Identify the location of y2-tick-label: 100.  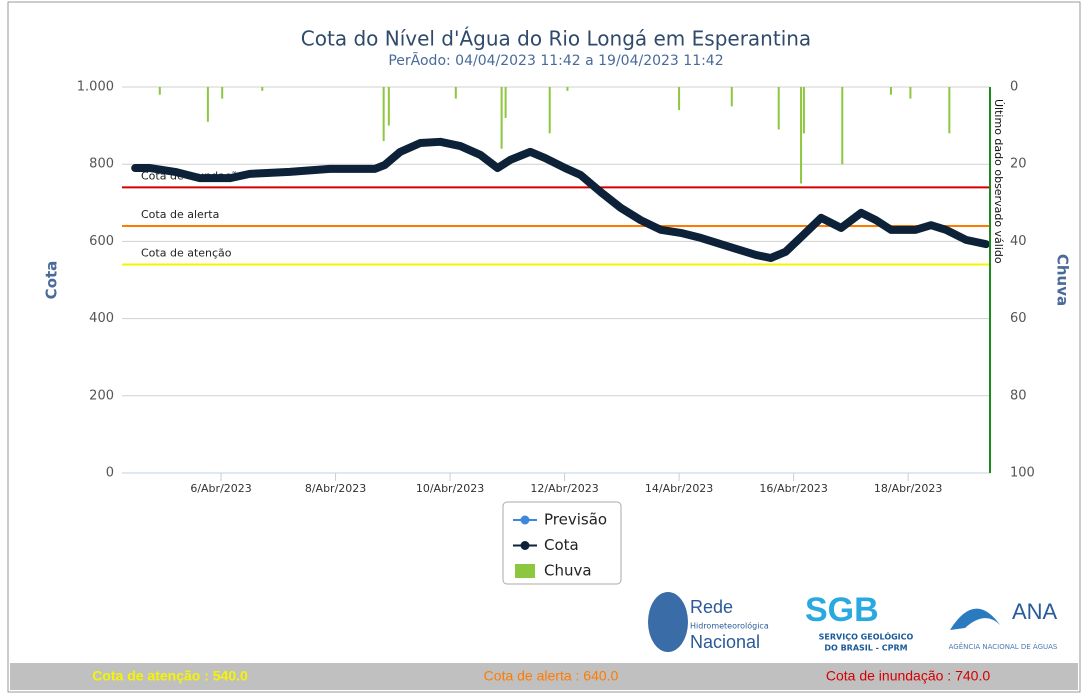
(1022, 473).